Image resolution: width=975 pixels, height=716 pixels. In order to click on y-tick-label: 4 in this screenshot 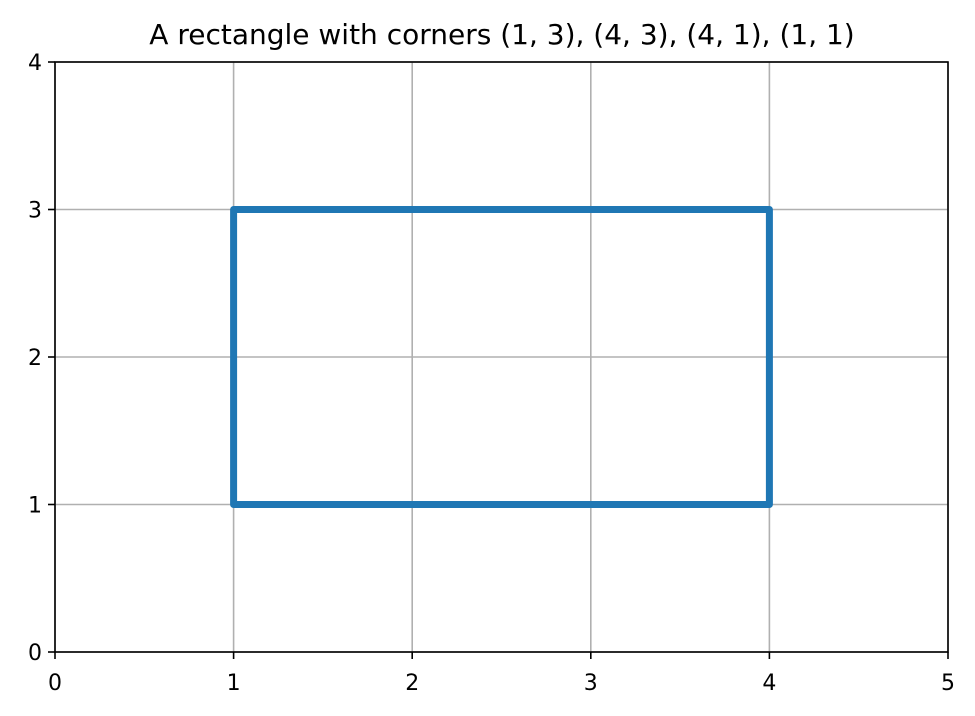, I will do `click(35, 63)`.